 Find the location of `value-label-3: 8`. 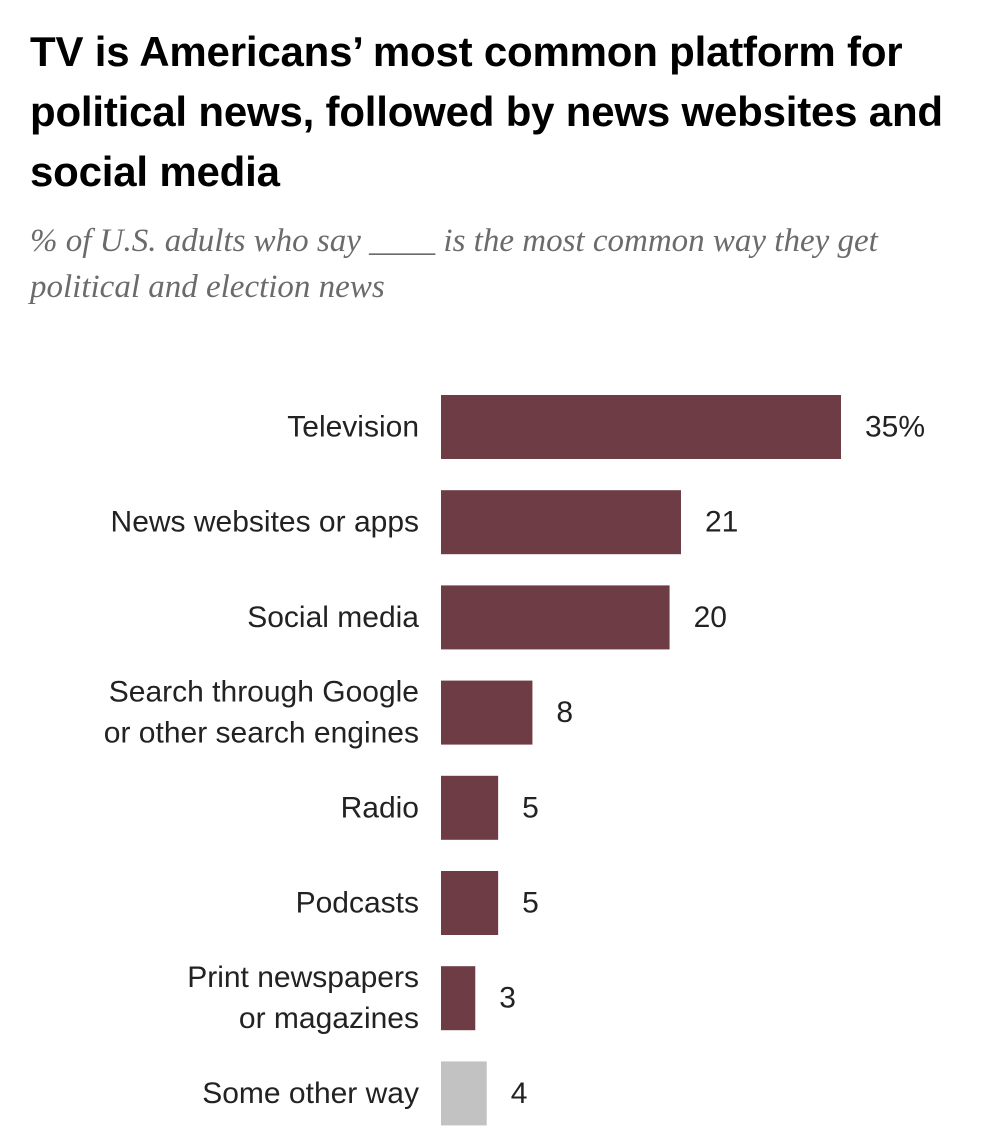

value-label-3: 8 is located at coordinates (564, 712).